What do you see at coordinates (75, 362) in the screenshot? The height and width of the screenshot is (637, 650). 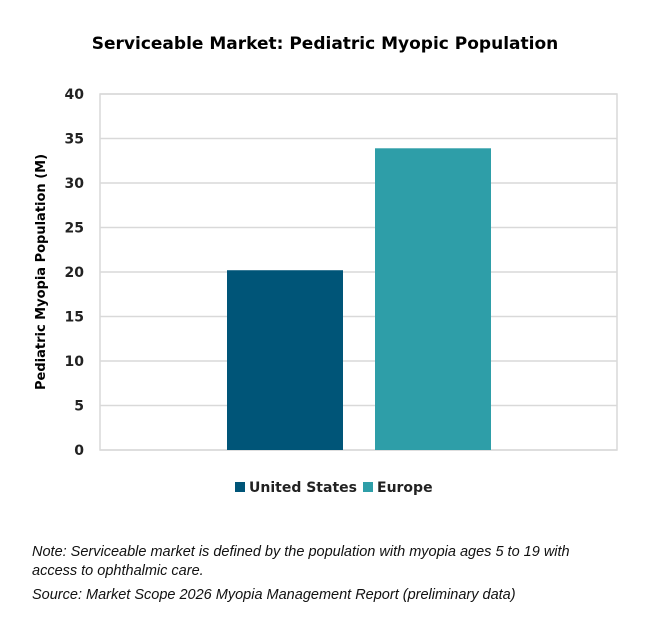 I see `y-tick-label: 10` at bounding box center [75, 362].